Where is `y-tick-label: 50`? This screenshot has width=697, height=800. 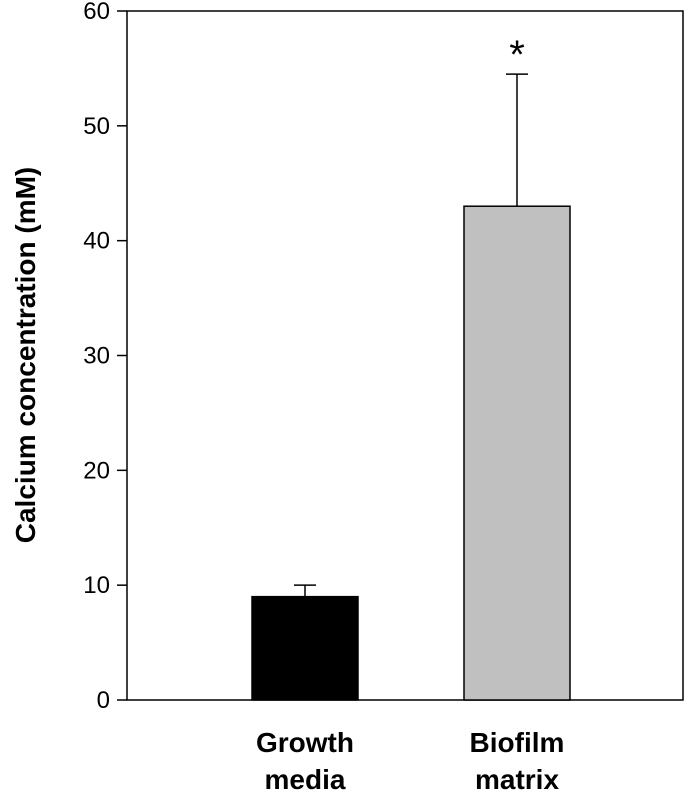 y-tick-label: 50 is located at coordinates (96, 126).